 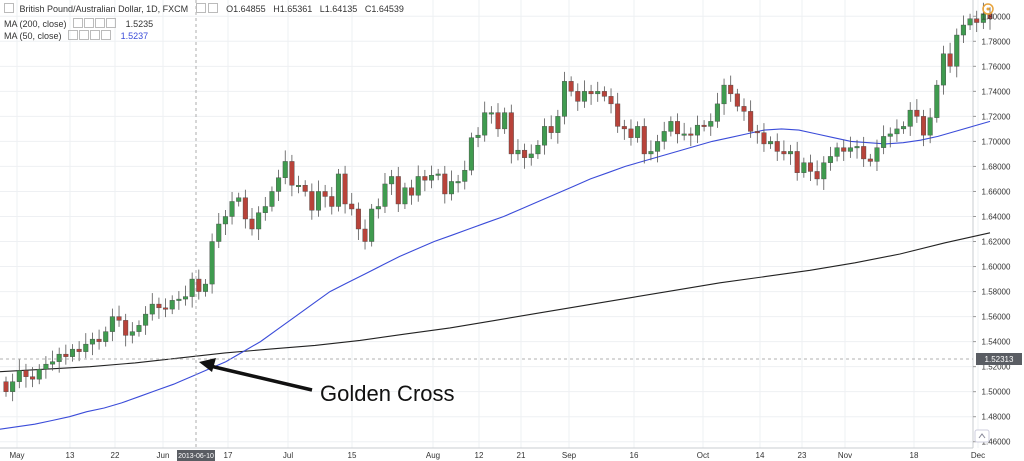 I want to click on price-tick-label: 1.68000, so click(x=996, y=166).